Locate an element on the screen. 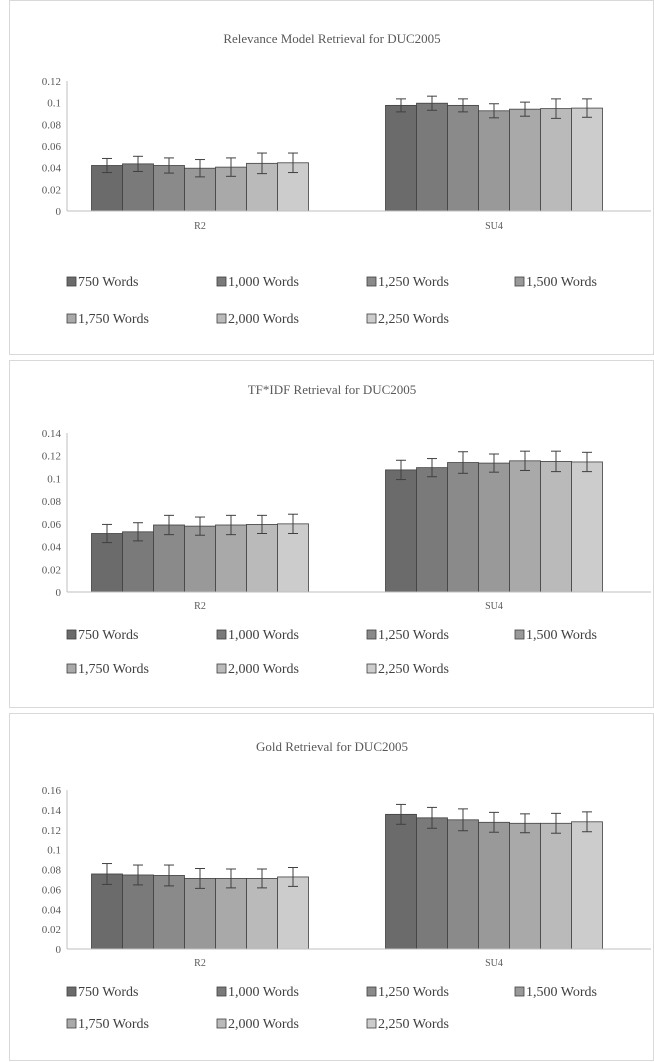 The width and height of the screenshot is (654, 1062). y-tick-label: 0.16 is located at coordinates (52, 791).